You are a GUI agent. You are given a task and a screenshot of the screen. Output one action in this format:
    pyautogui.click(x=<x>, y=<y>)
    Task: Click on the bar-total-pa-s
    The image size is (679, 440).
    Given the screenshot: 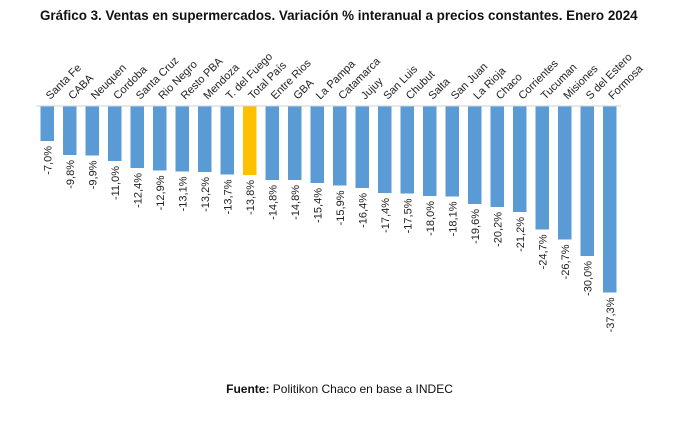 What is the action you would take?
    pyautogui.click(x=250, y=140)
    